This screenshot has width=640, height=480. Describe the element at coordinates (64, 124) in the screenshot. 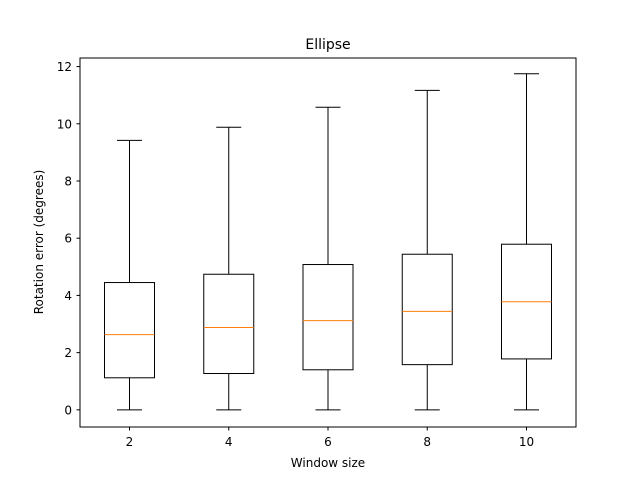

I see `y-tick-label: 10` at that location.